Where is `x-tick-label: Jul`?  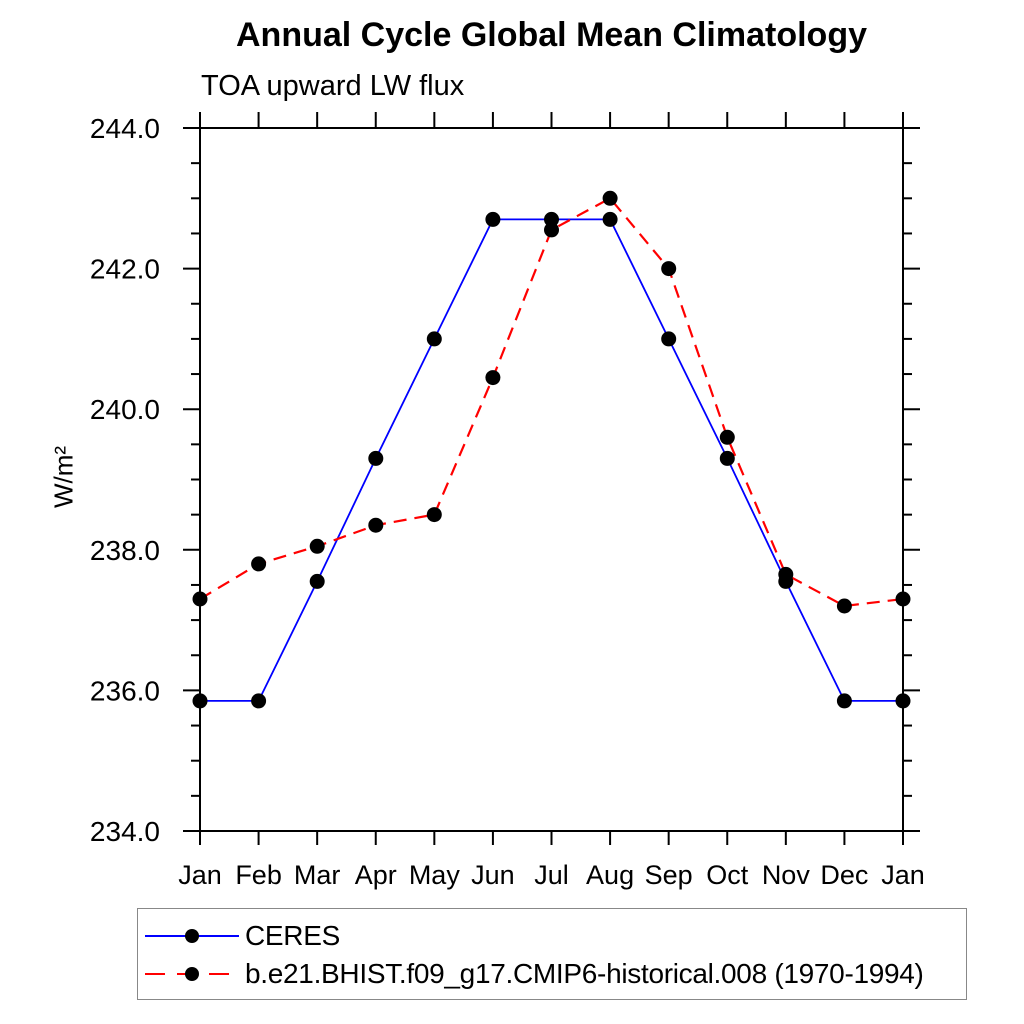
x-tick-label: Jul is located at coordinates (551, 875).